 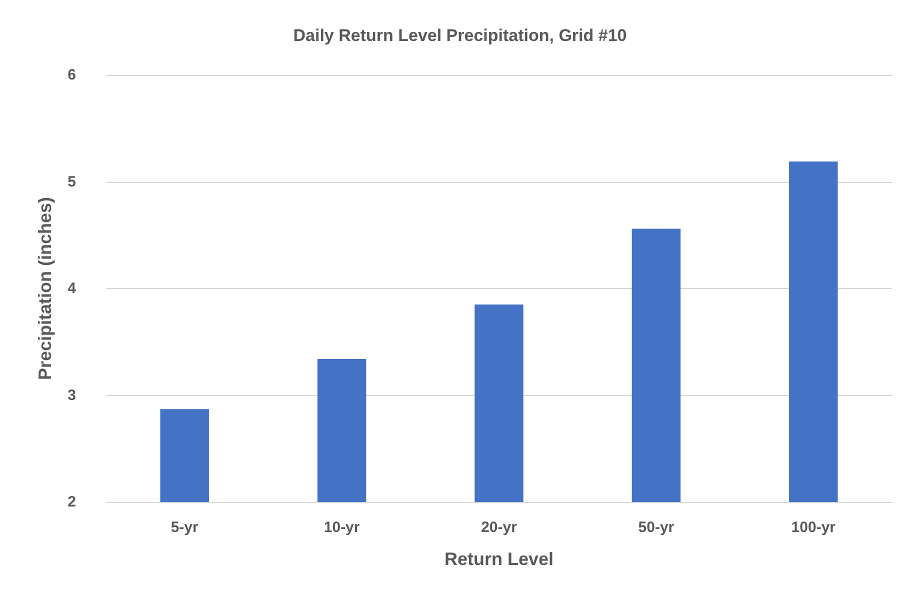 What do you see at coordinates (460, 35) in the screenshot?
I see `chart-title: Daily Return Level Precipitation, Grid #10` at bounding box center [460, 35].